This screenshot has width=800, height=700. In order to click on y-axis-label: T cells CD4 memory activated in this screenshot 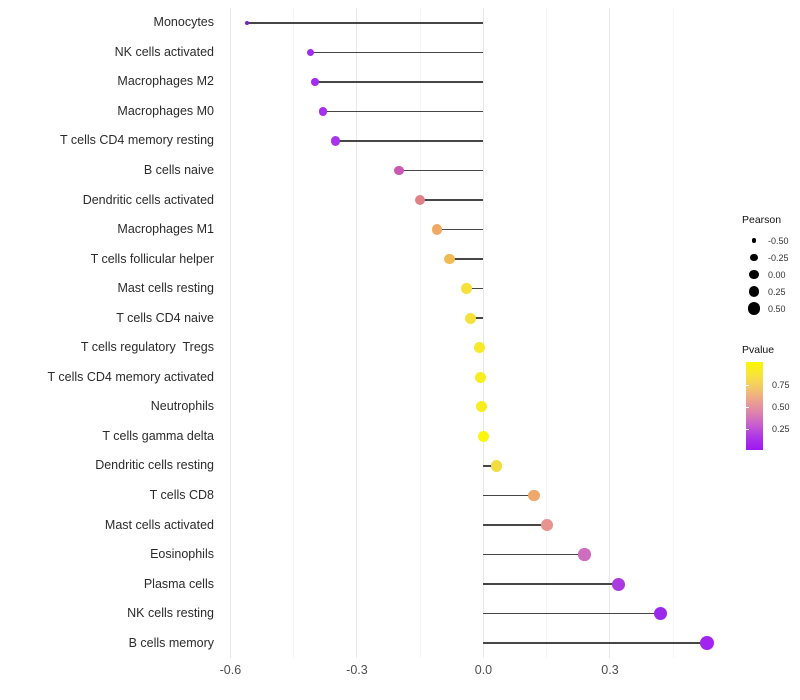, I will do `click(131, 376)`.